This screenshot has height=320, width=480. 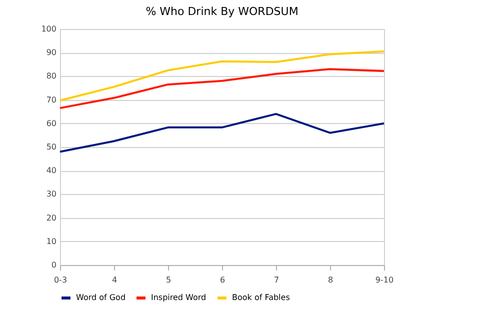 What do you see at coordinates (51, 194) in the screenshot?
I see `y-tick-label: 30` at bounding box center [51, 194].